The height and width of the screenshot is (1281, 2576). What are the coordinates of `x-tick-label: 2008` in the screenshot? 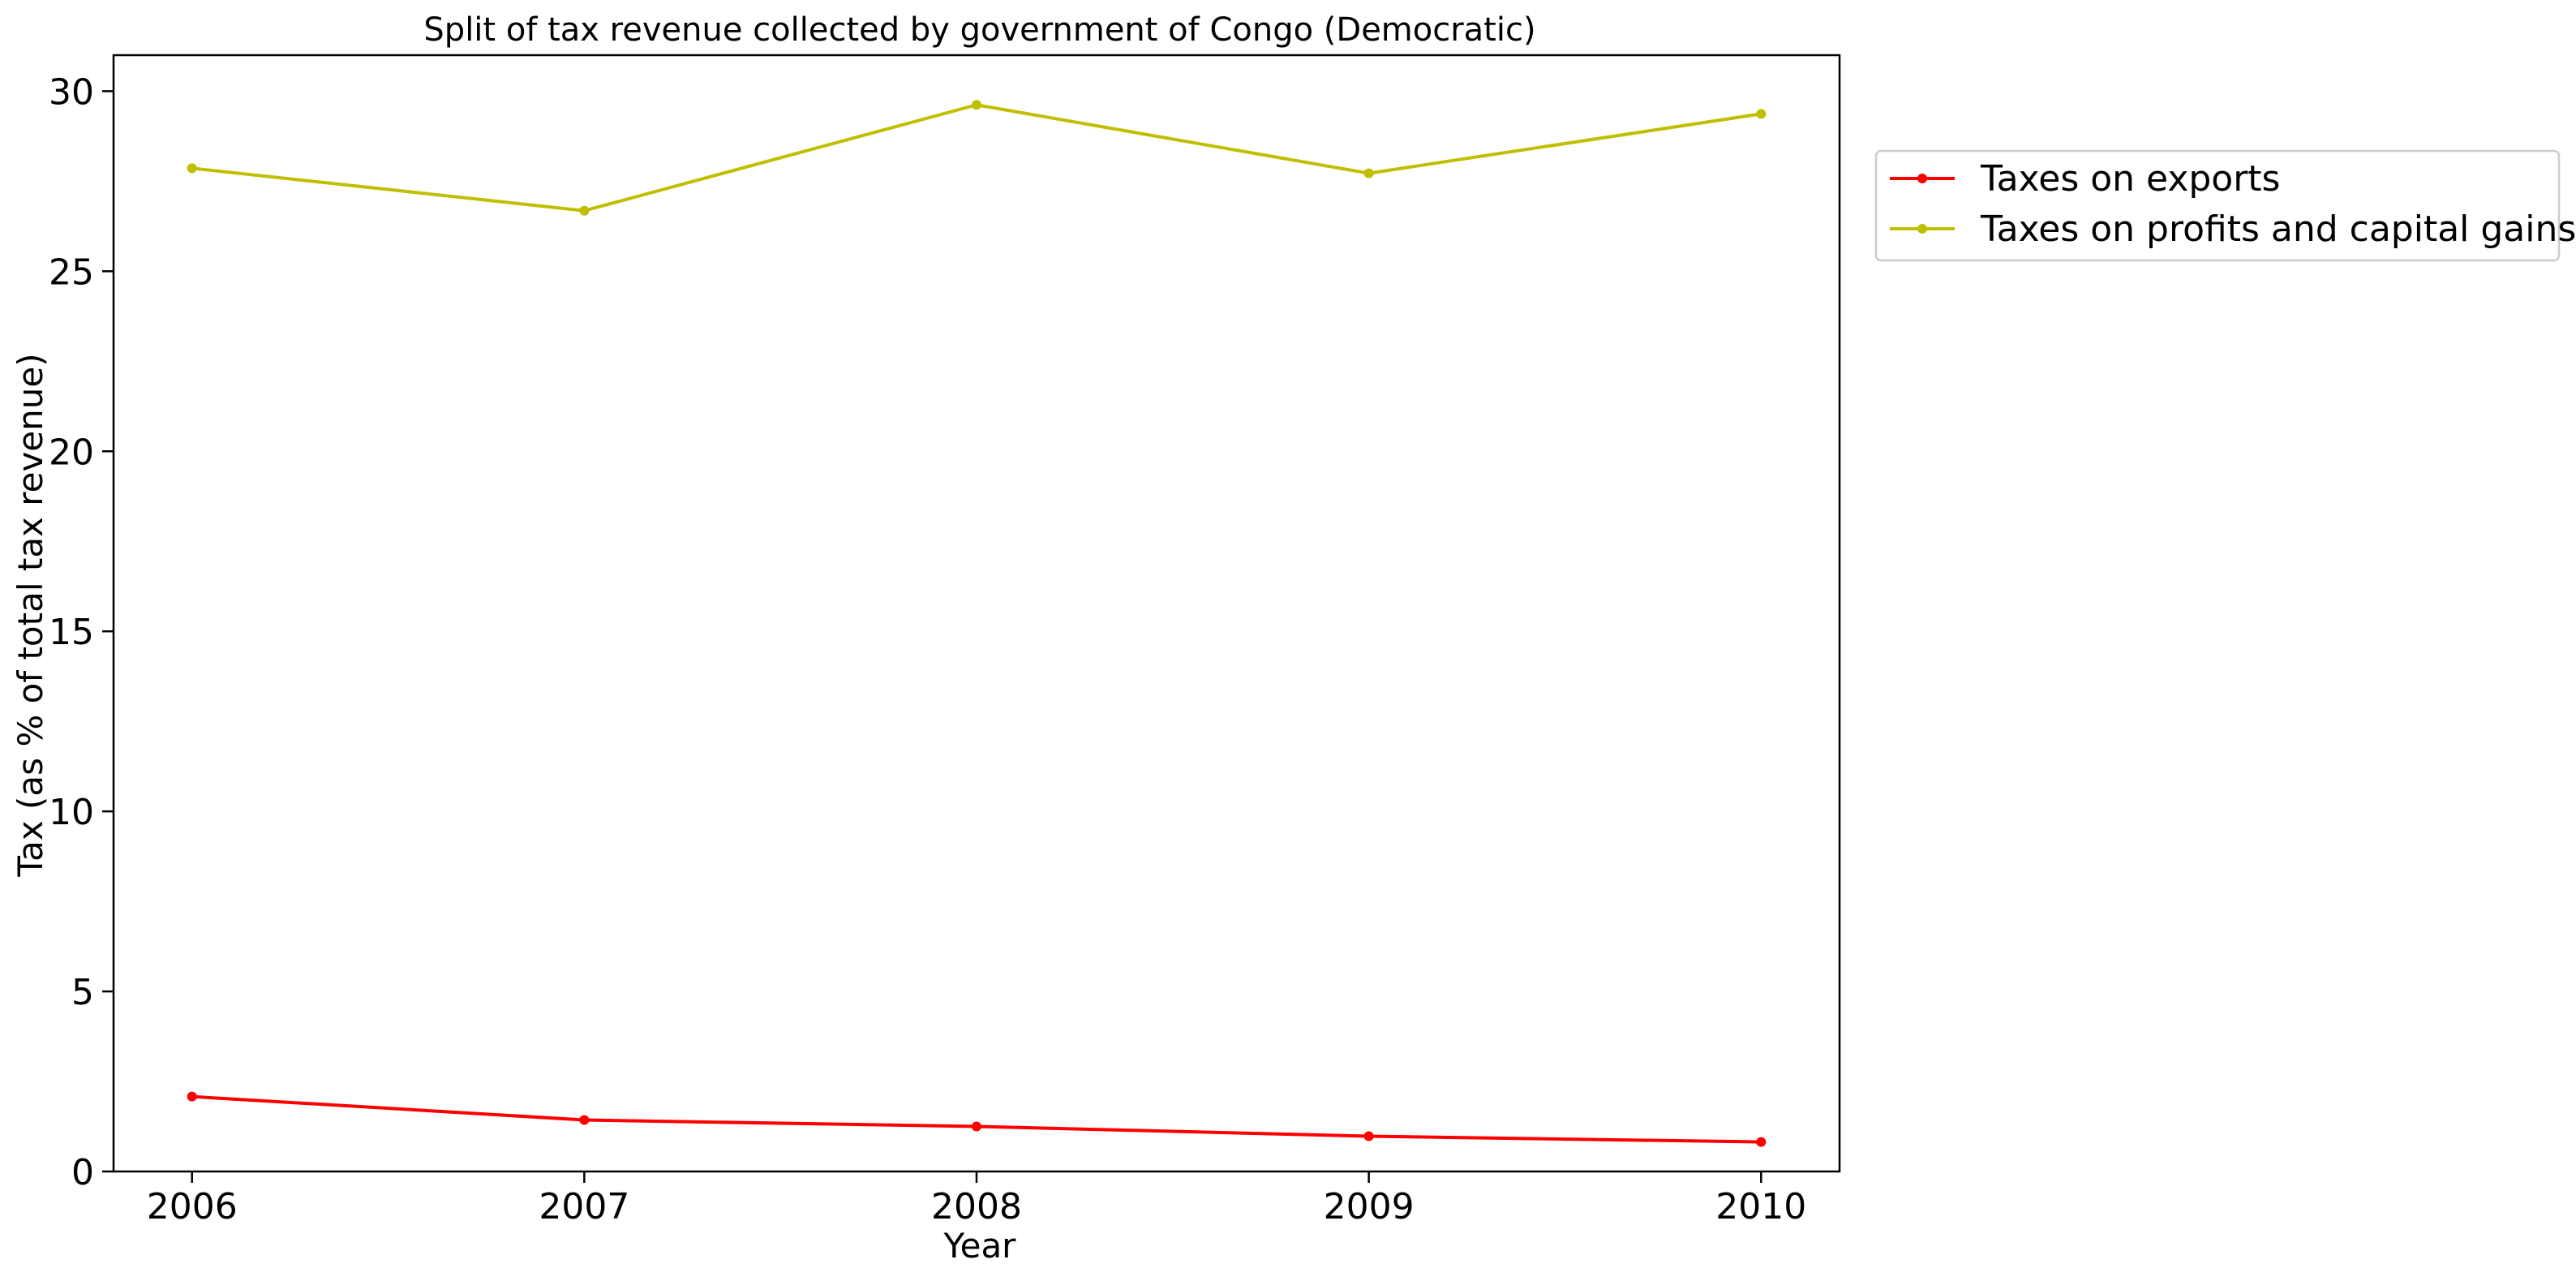 It's located at (976, 1206).